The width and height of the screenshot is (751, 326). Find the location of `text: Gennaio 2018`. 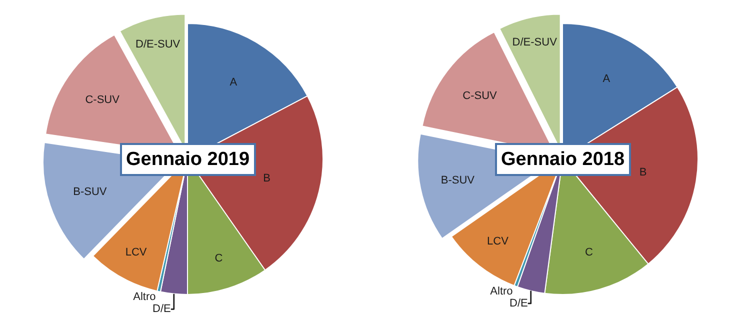

text: Gennaio 2018 is located at coordinates (563, 159).